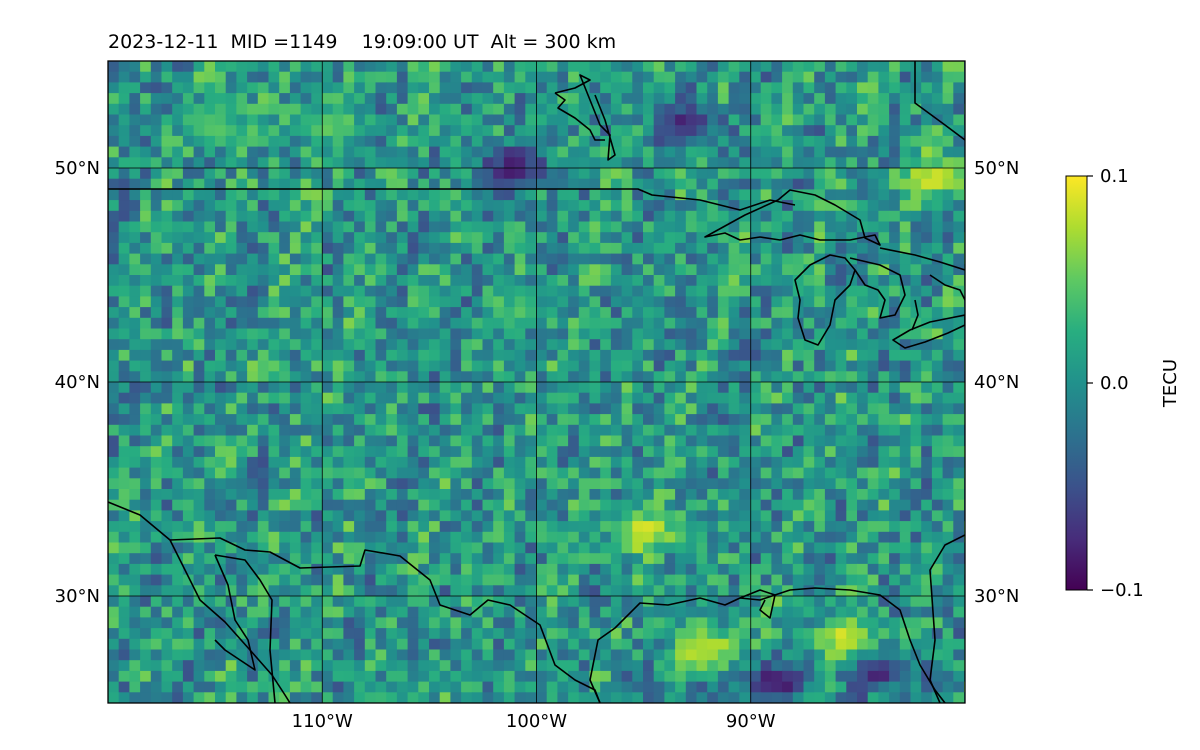 Image resolution: width=1200 pixels, height=750 pixels. Describe the element at coordinates (322, 721) in the screenshot. I see `lon-label: 110°W` at that location.